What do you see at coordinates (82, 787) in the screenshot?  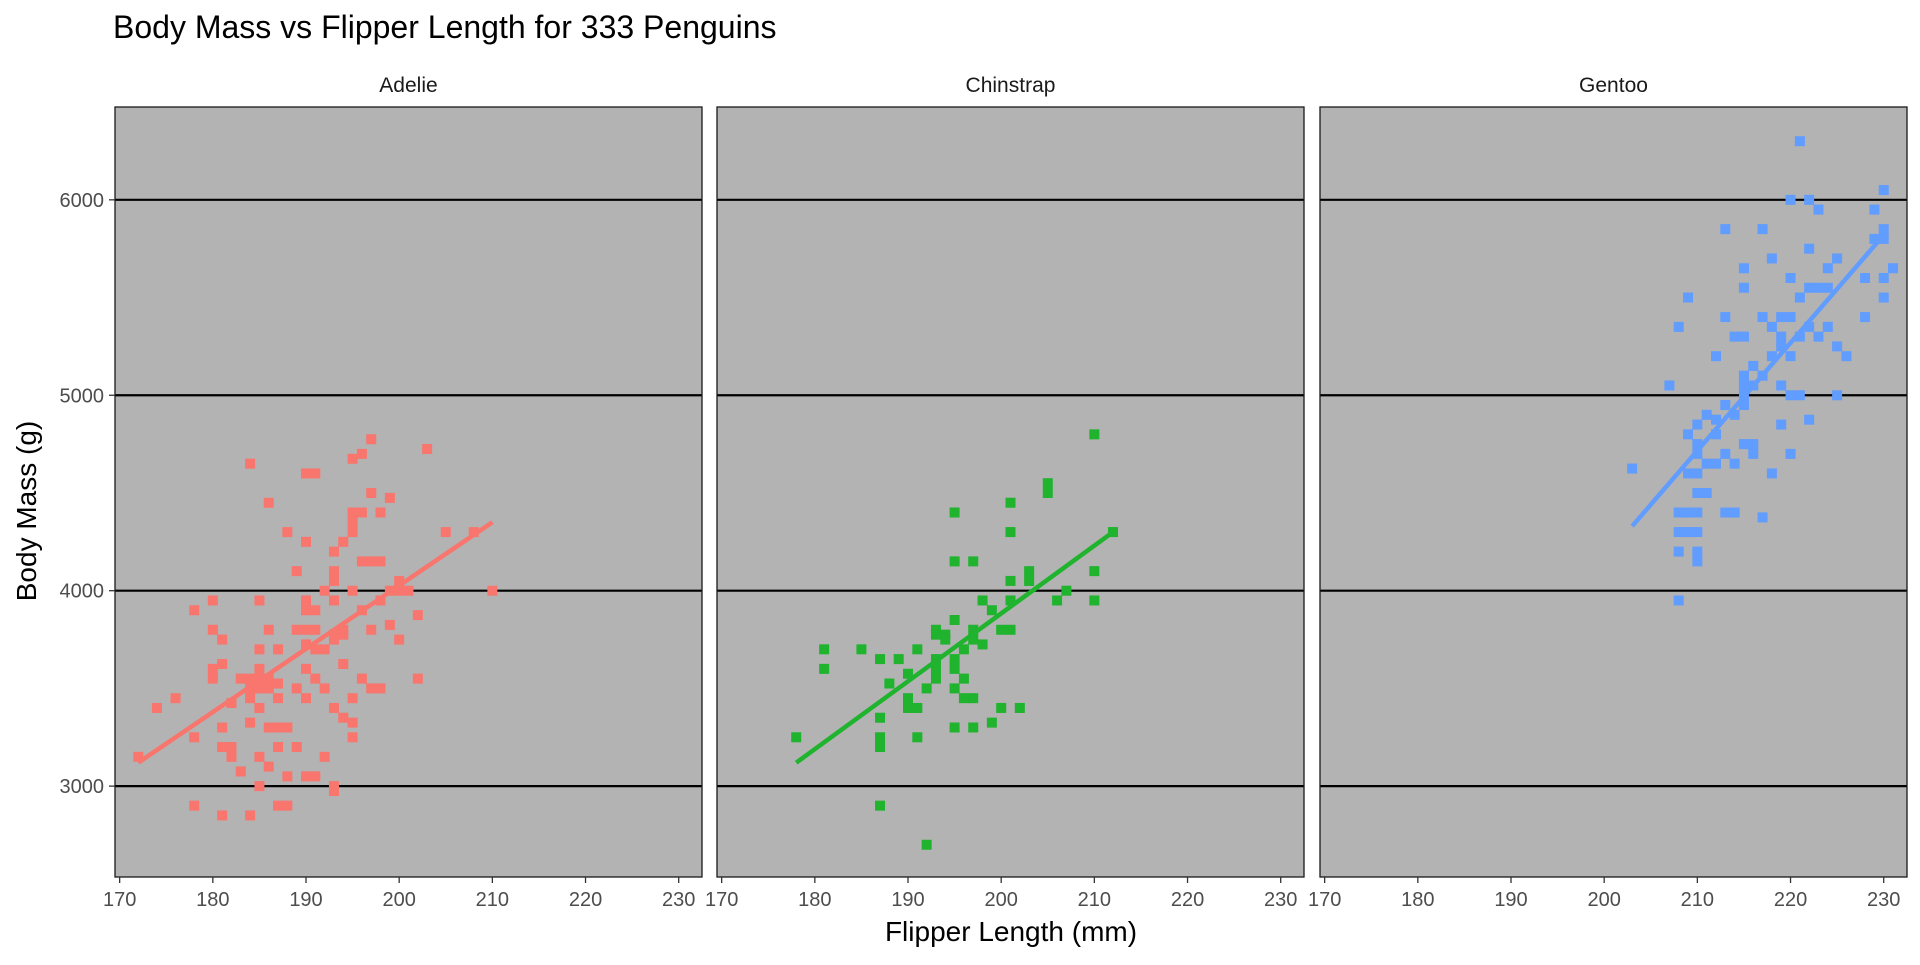 I see `y-tick-label: 3000` at bounding box center [82, 787].